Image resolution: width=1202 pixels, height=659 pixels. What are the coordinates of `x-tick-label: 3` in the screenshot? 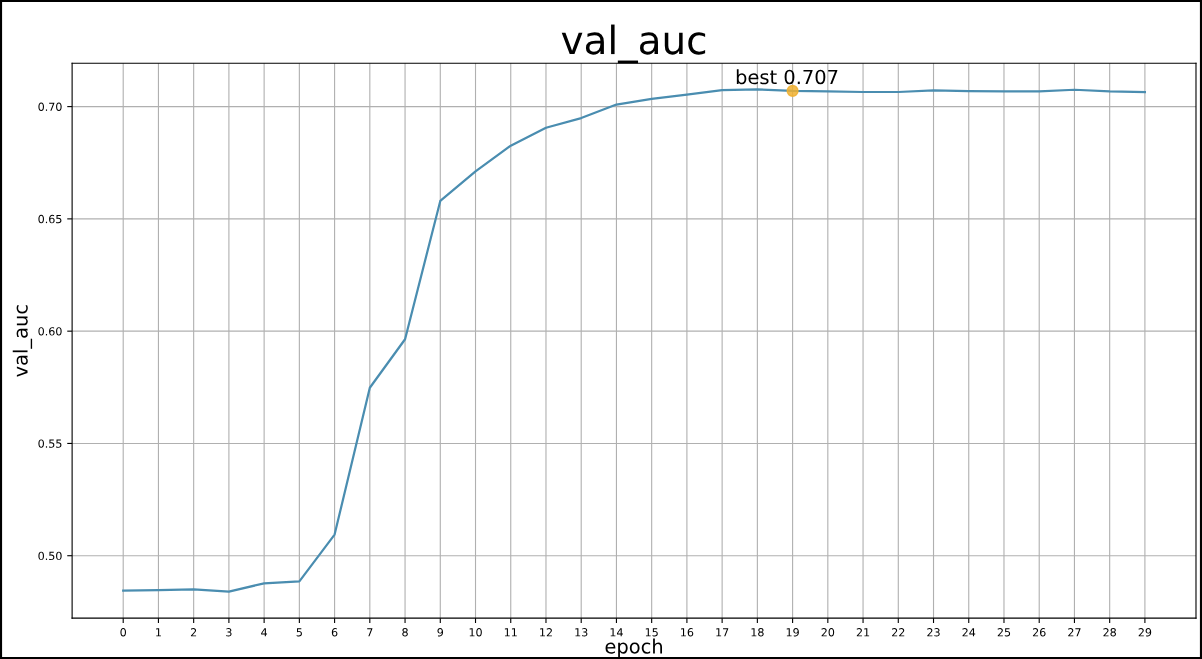 It's located at (229, 632).